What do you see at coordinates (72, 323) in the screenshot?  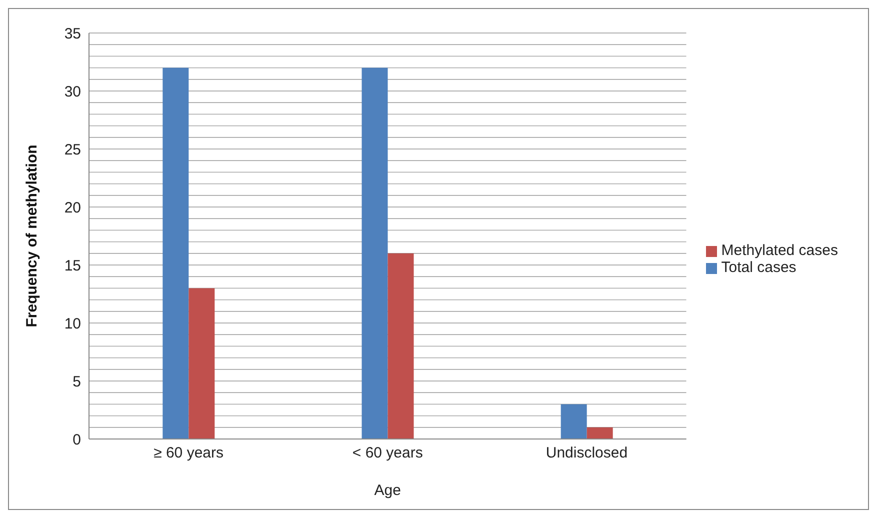 I see `y-tick-label: 10` at bounding box center [72, 323].